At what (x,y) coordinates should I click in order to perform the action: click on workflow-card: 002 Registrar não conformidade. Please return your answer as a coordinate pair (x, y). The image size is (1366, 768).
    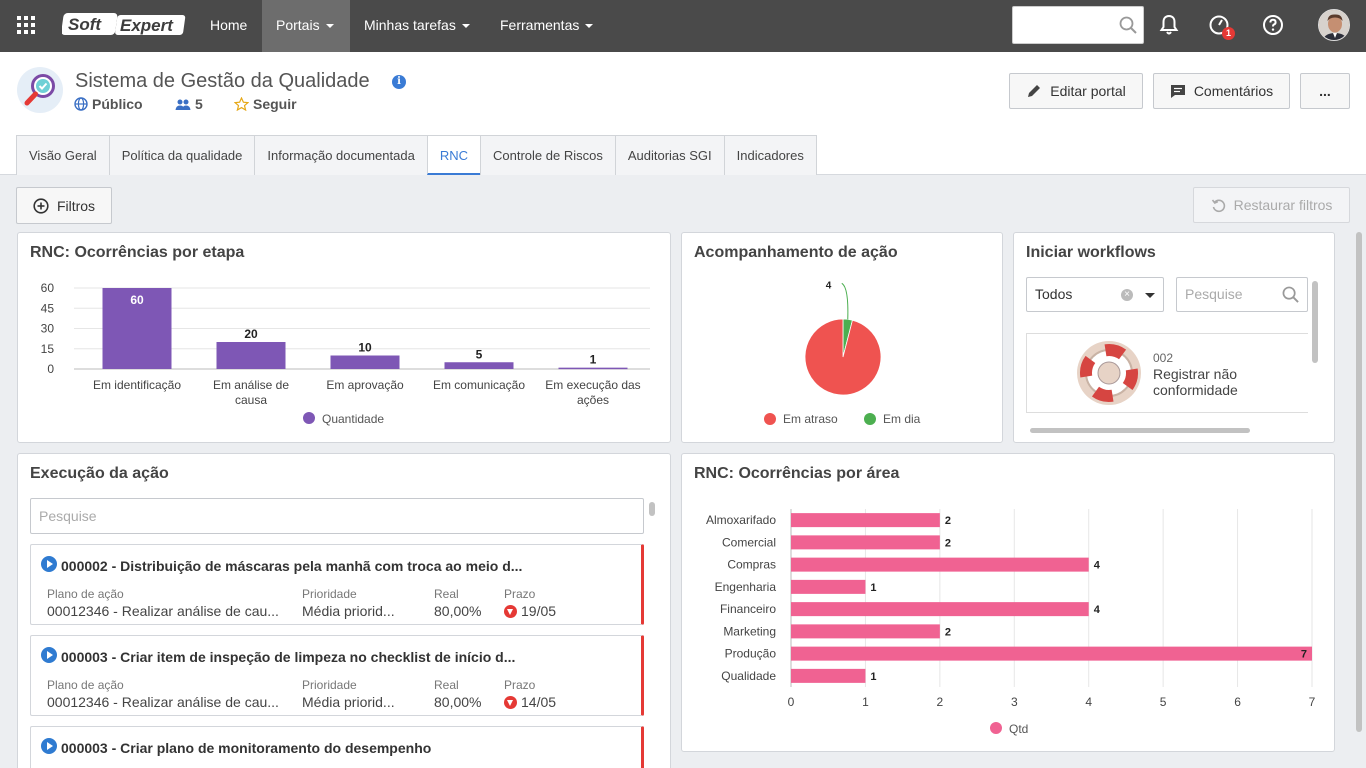
    Looking at the image, I should click on (1167, 373).